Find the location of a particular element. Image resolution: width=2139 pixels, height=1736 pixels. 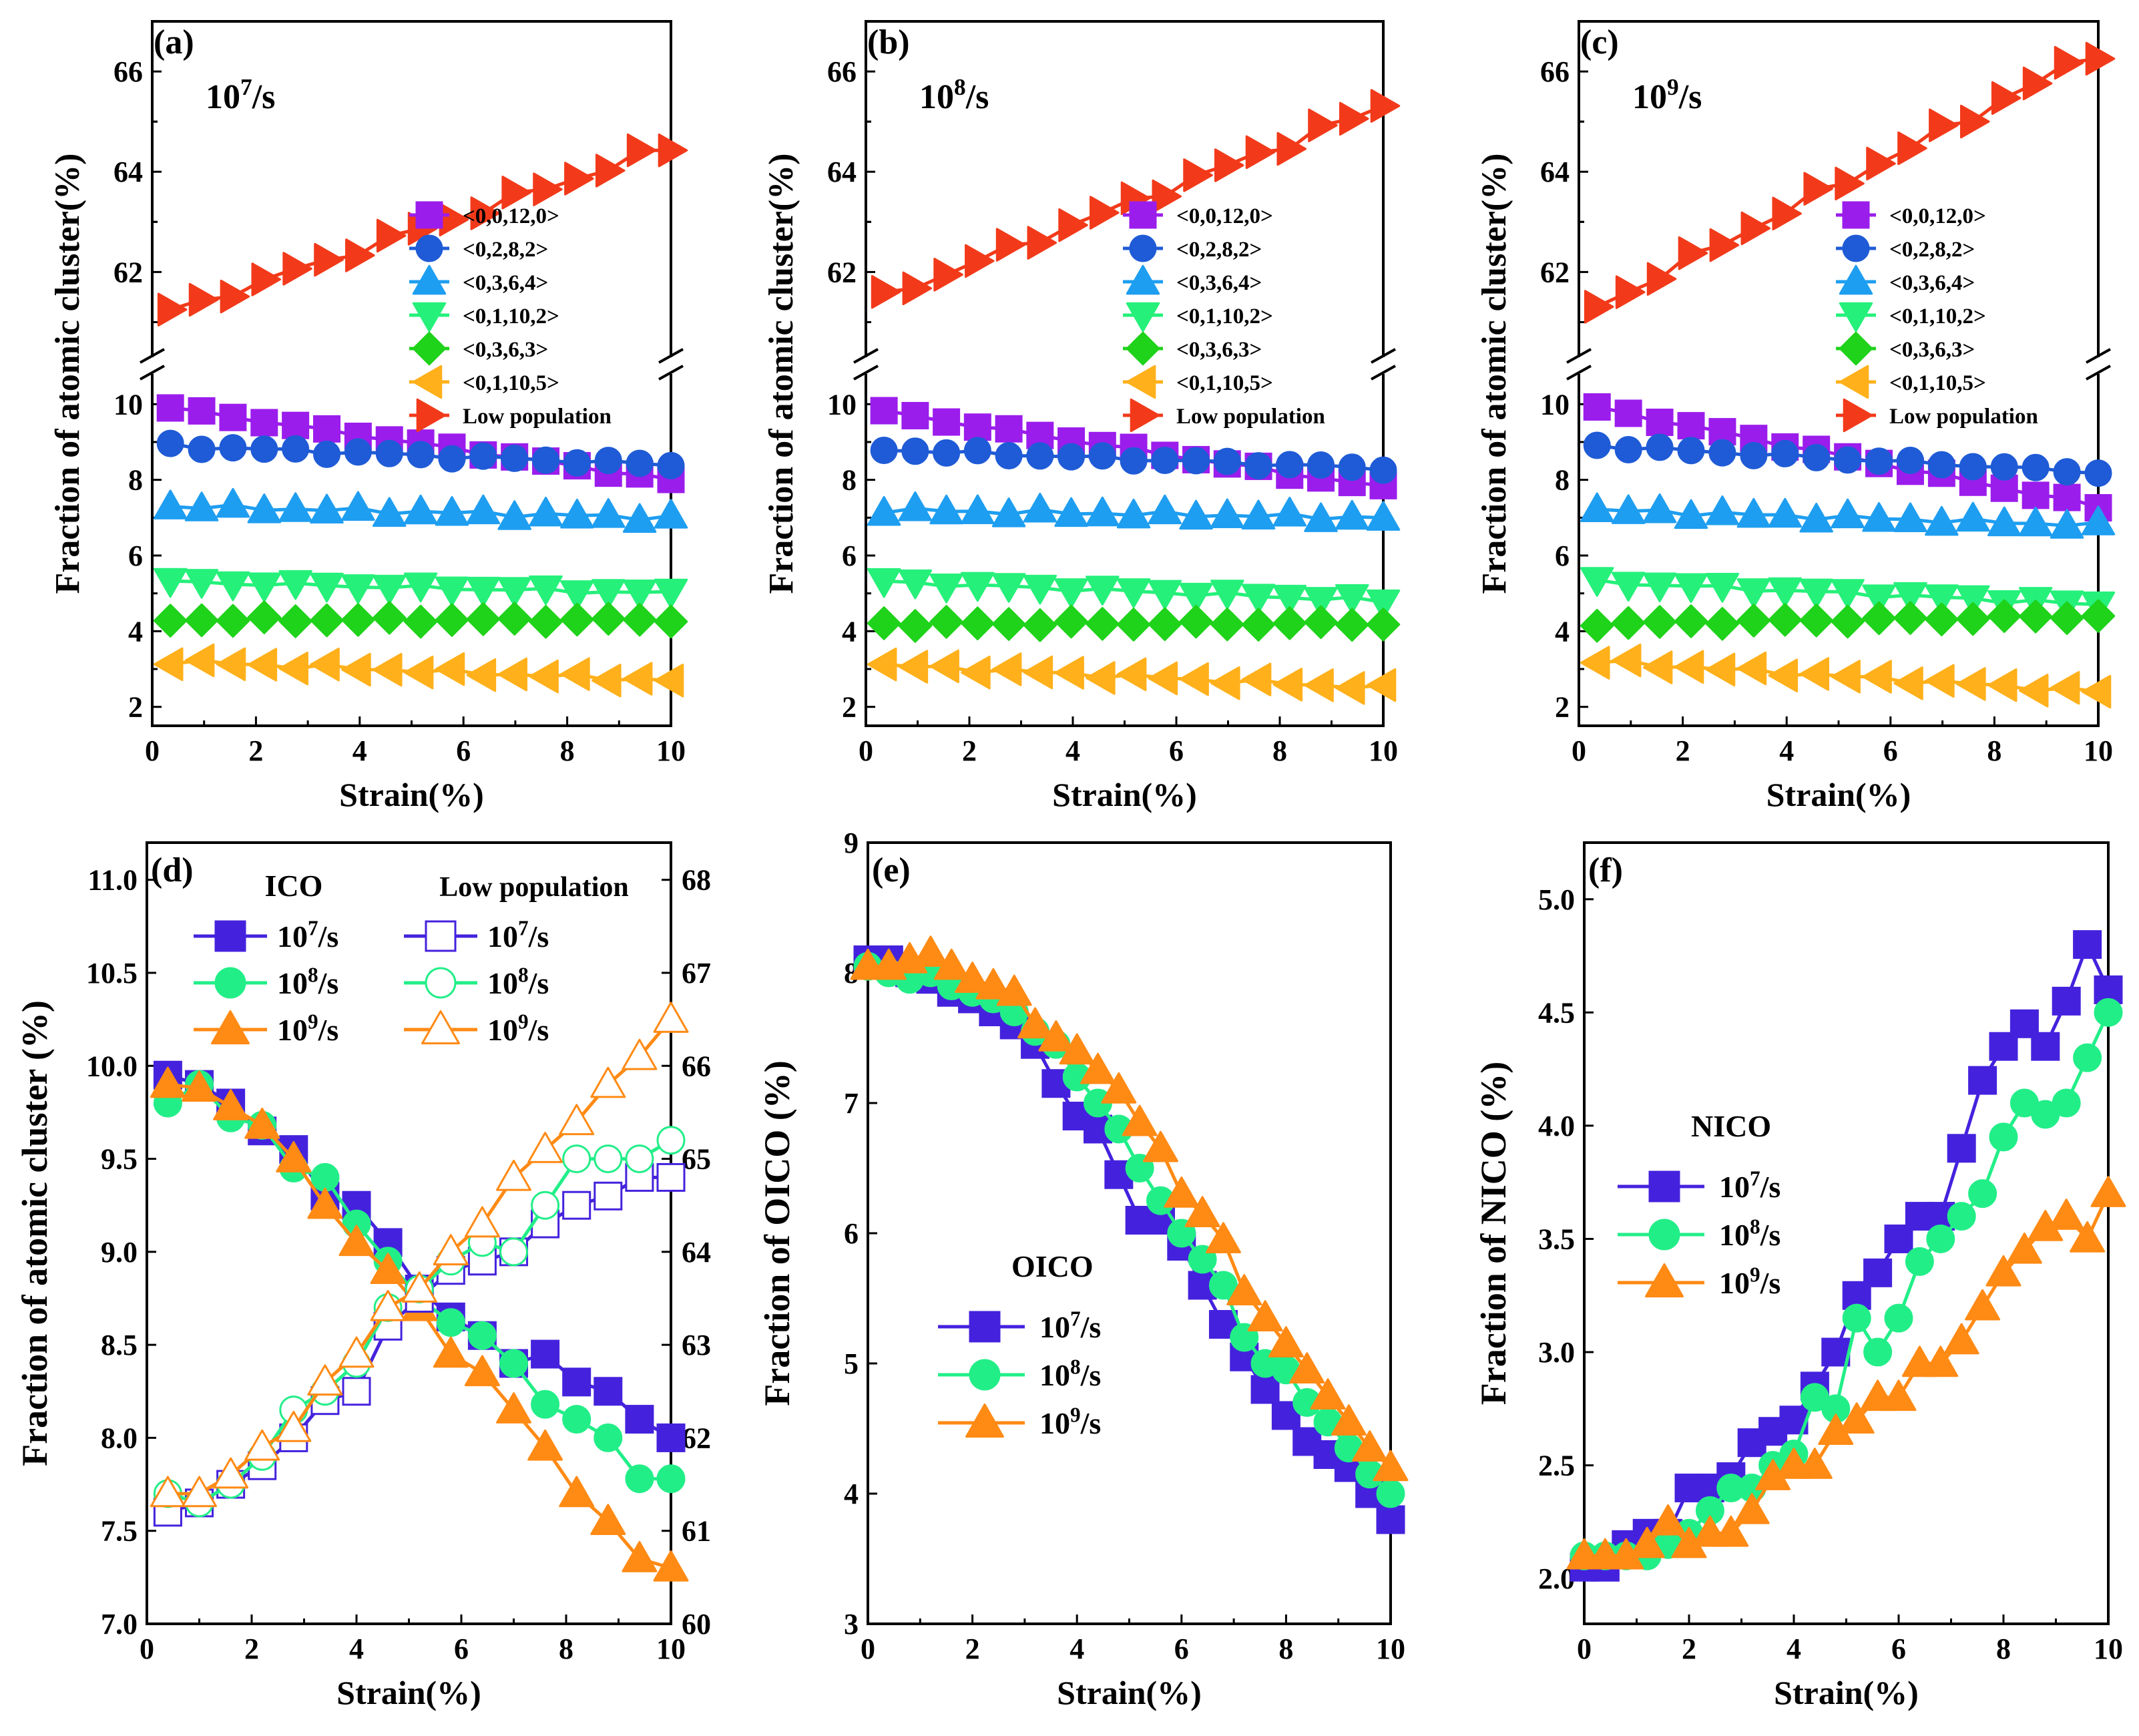

panel-label: (c) is located at coordinates (1599, 42).